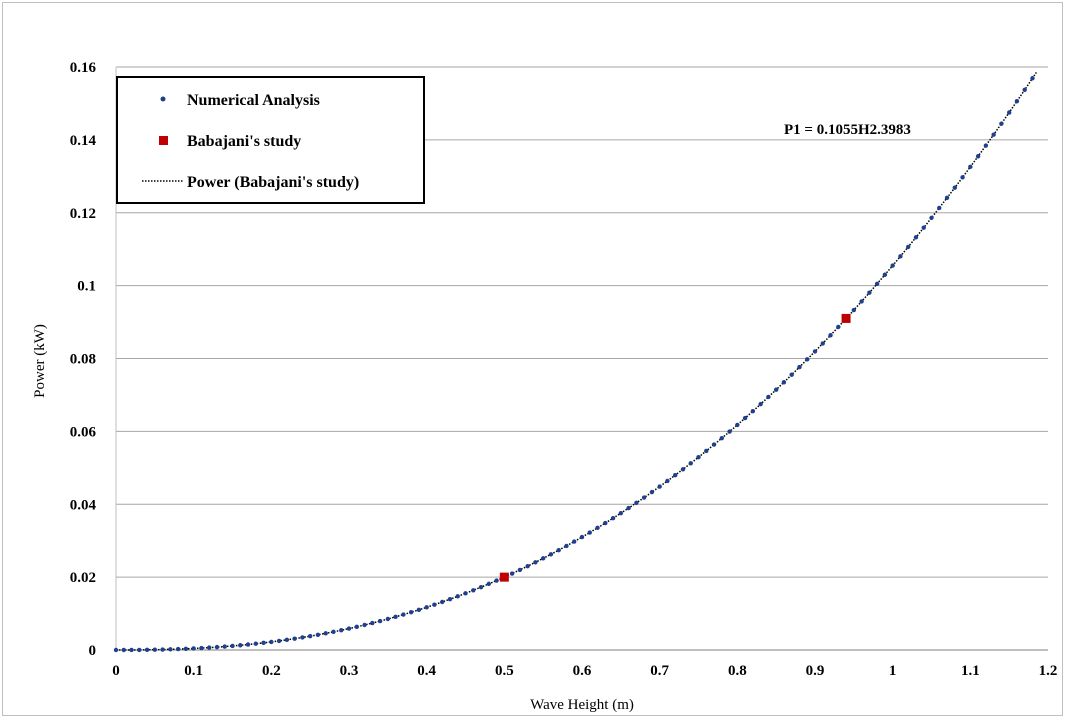  I want to click on x-tick-label: 0.6, so click(582, 671).